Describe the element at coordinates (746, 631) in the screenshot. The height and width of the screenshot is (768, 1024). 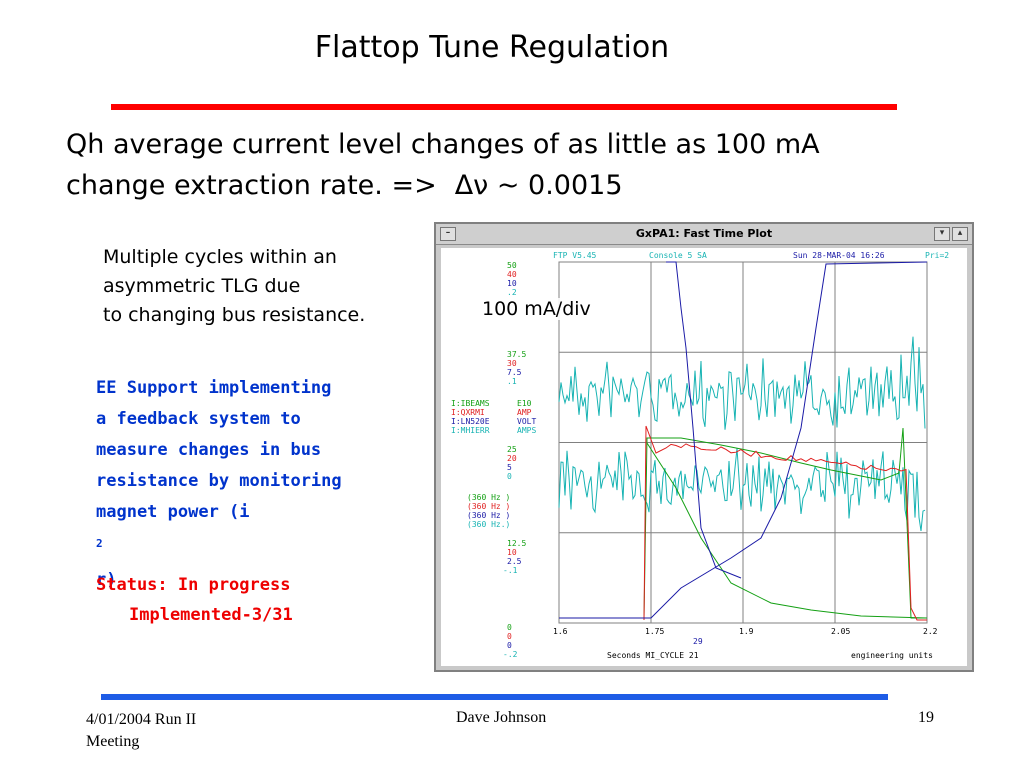
I see `x-tick-label: 1.9` at that location.